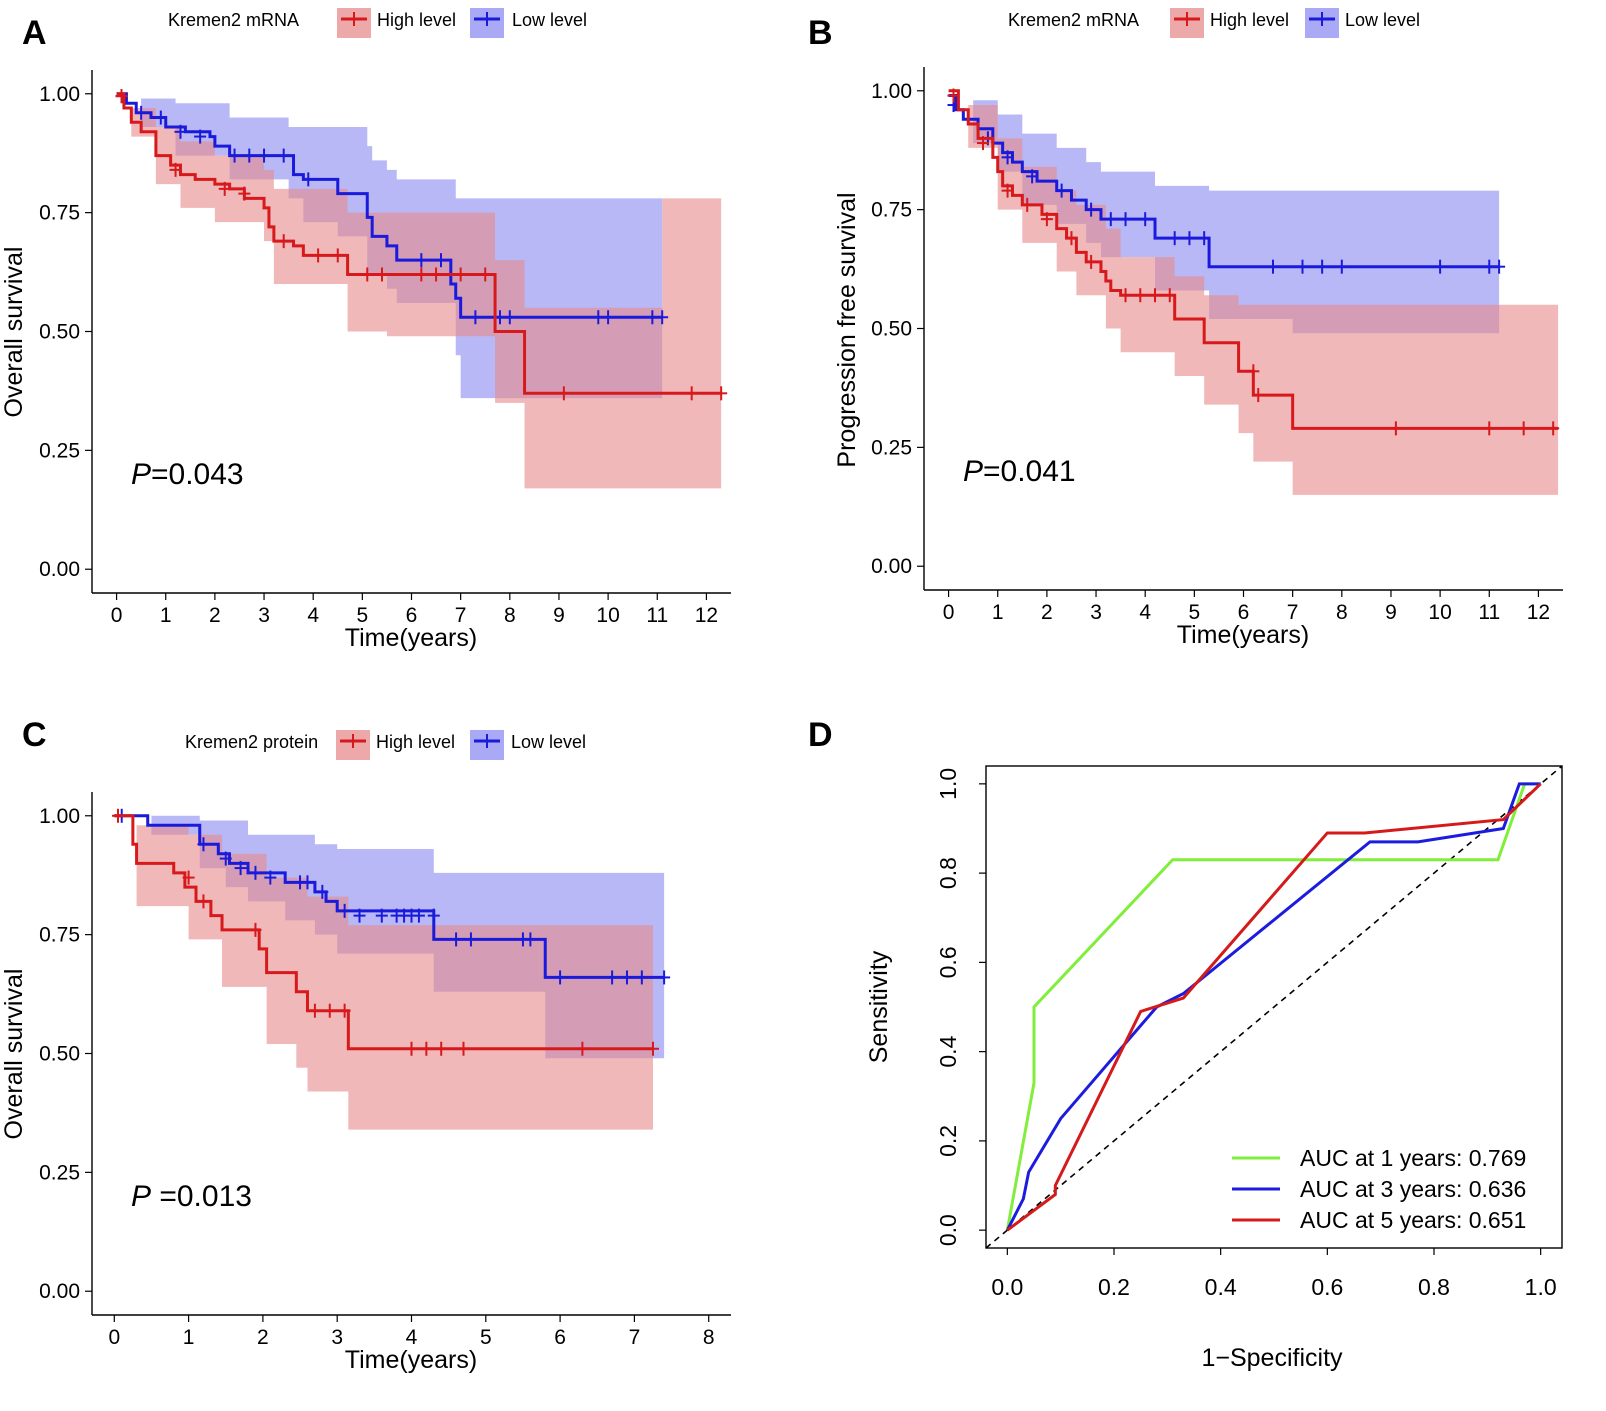  I want to click on x-tick-label-c: 6, so click(560, 1337).